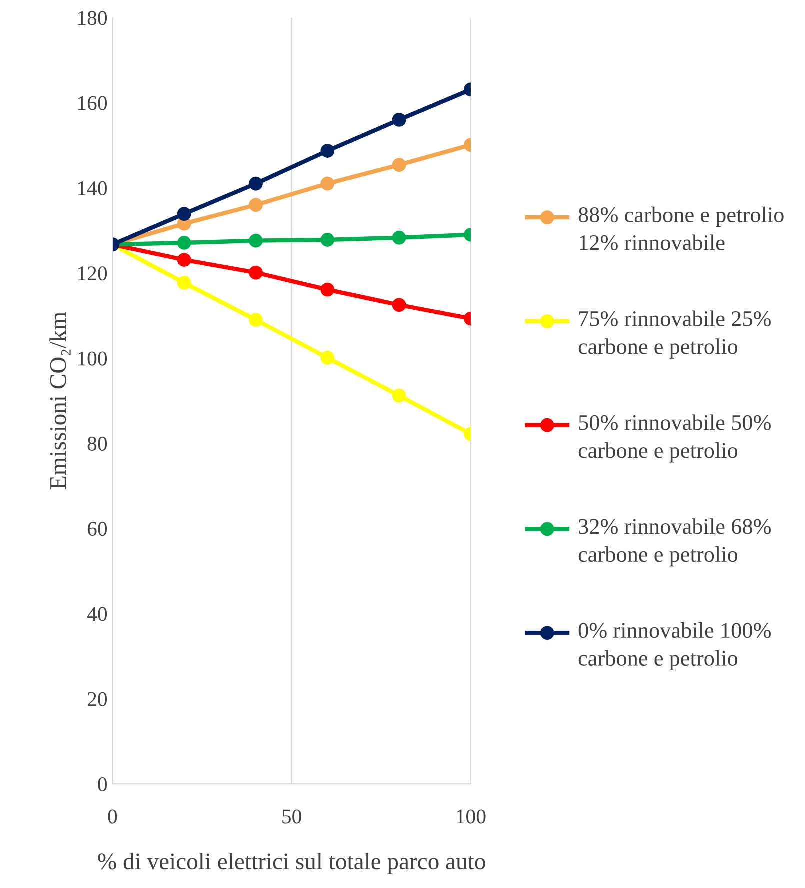 The image size is (805, 888). What do you see at coordinates (675, 542) in the screenshot?
I see `legend-label: 32% rinnovabile 68% carbone e petrolio` at bounding box center [675, 542].